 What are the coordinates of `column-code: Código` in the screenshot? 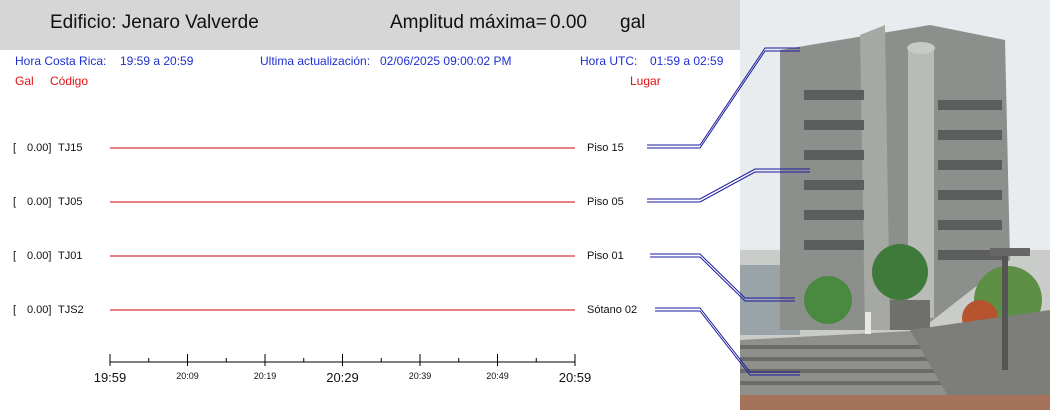 It's located at (69, 81).